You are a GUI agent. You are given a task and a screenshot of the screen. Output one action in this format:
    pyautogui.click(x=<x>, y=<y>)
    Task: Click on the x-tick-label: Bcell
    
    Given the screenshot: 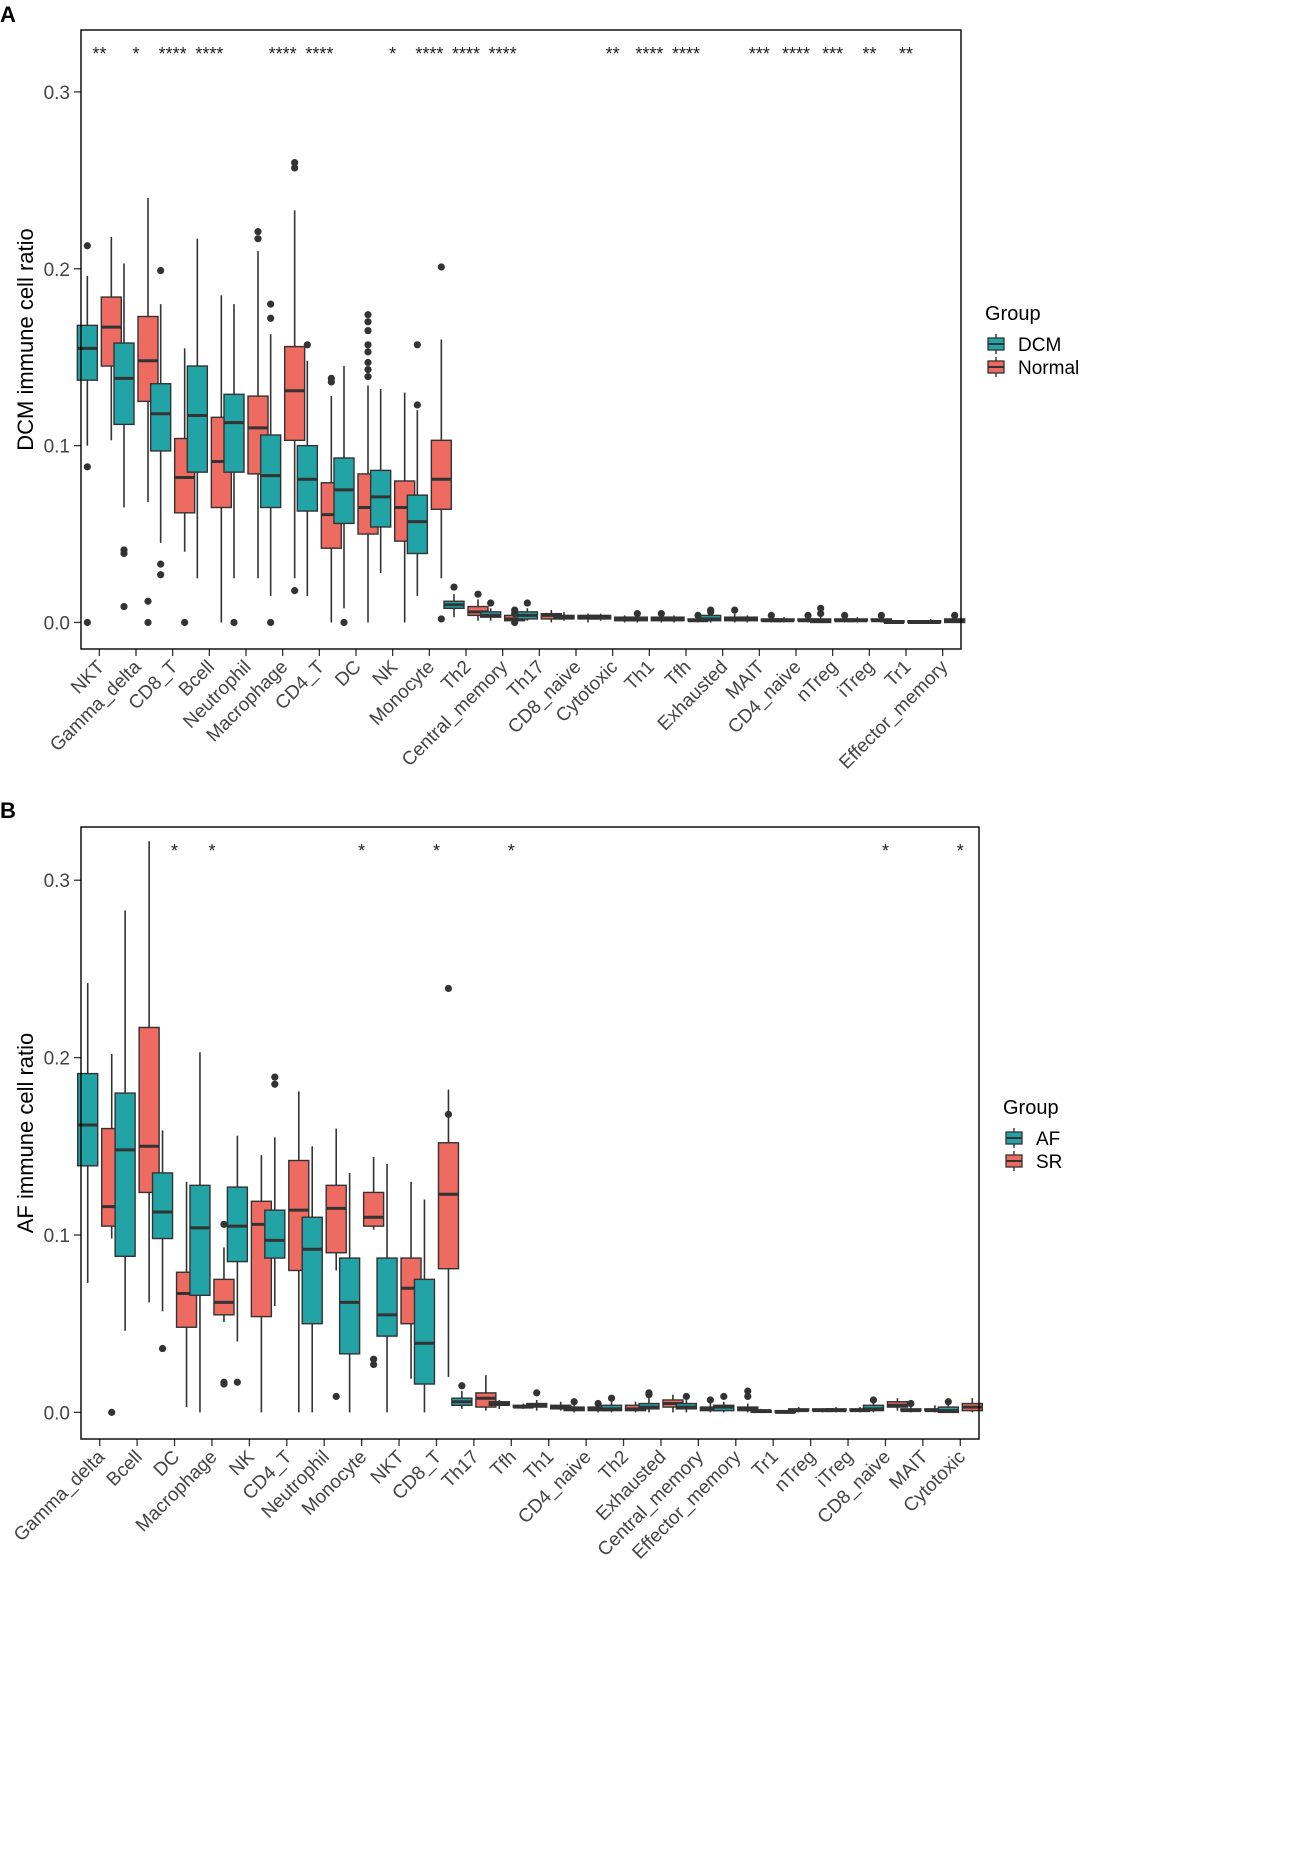 What is the action you would take?
    pyautogui.click(x=125, y=1469)
    